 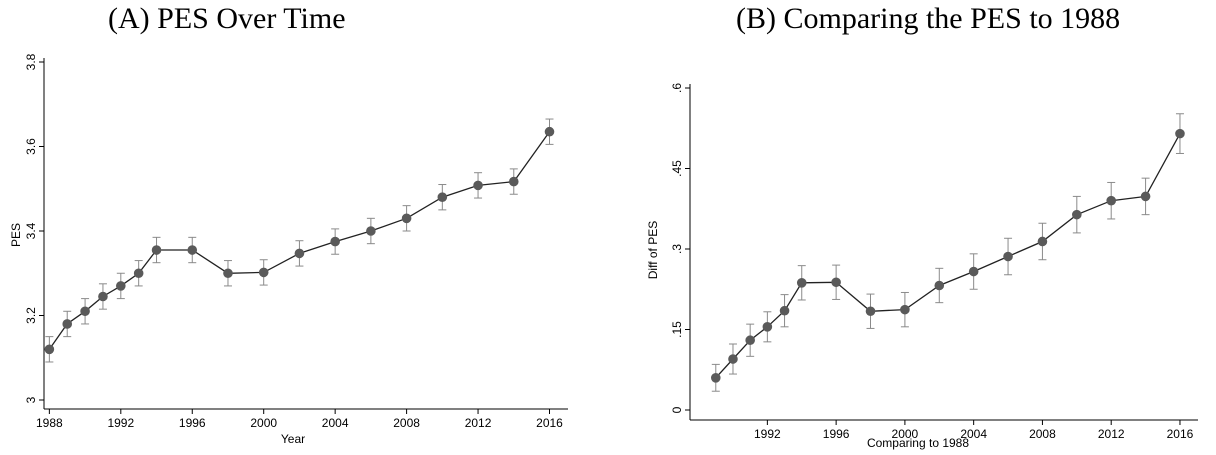 What do you see at coordinates (263, 423) in the screenshot?
I see `panel-a-x-tick-label: 2000` at bounding box center [263, 423].